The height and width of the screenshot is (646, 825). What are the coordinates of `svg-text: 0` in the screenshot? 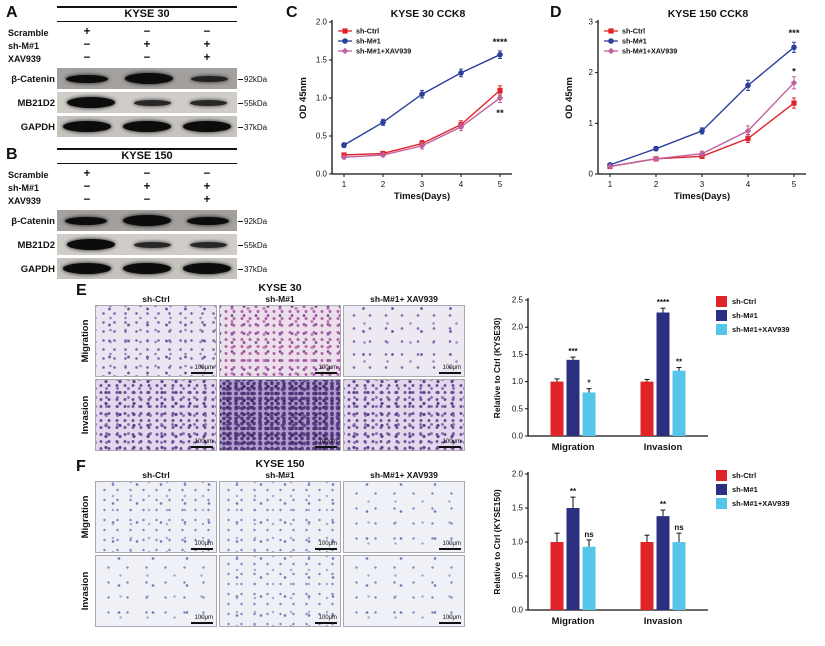 It's located at (591, 174).